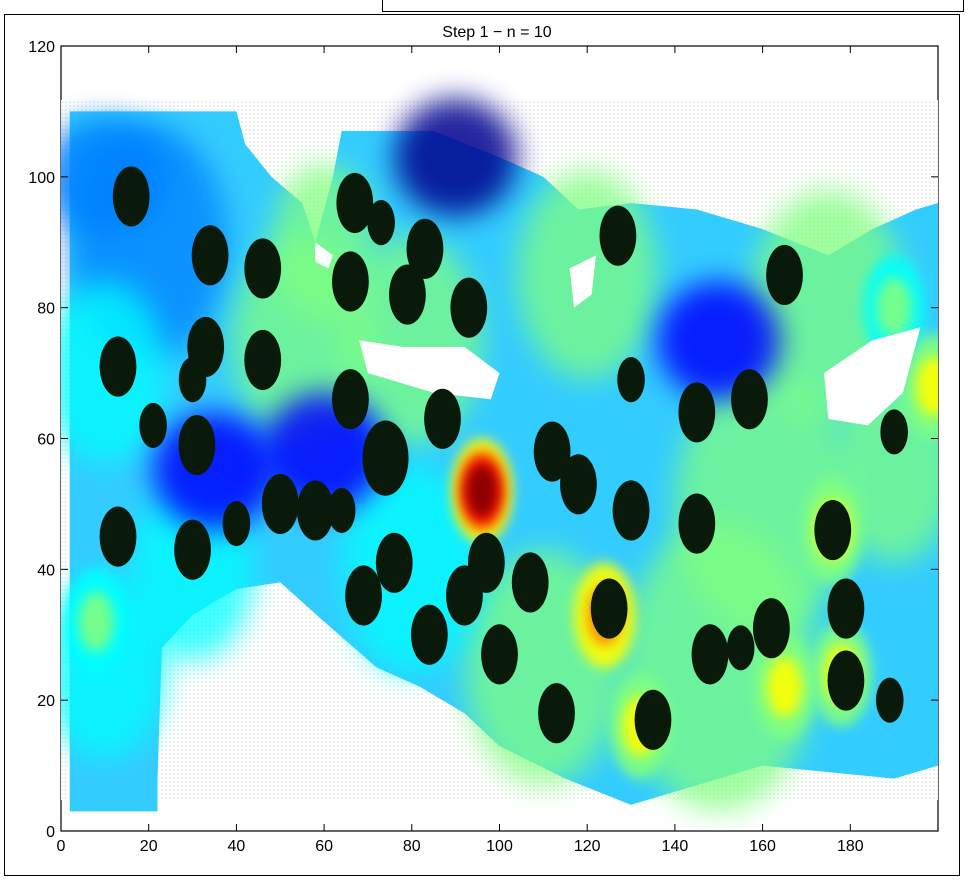  Describe the element at coordinates (46, 701) in the screenshot. I see `y-tick-label-1: 20` at that location.